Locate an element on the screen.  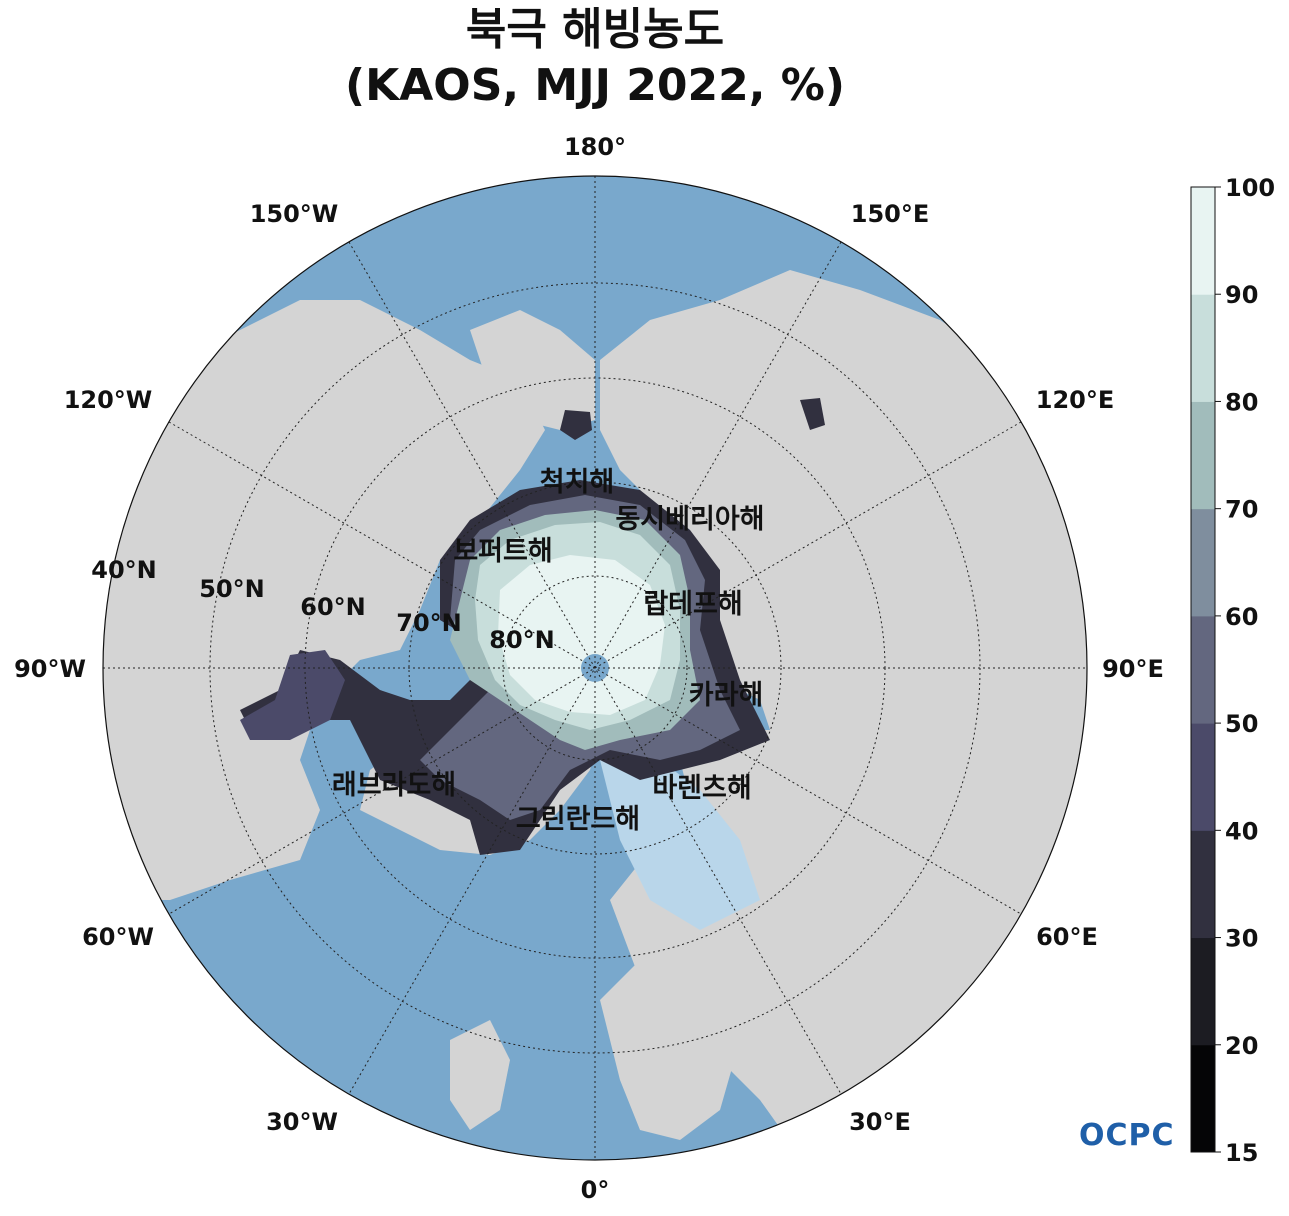
lon-label-150w: 150°W is located at coordinates (294, 214).